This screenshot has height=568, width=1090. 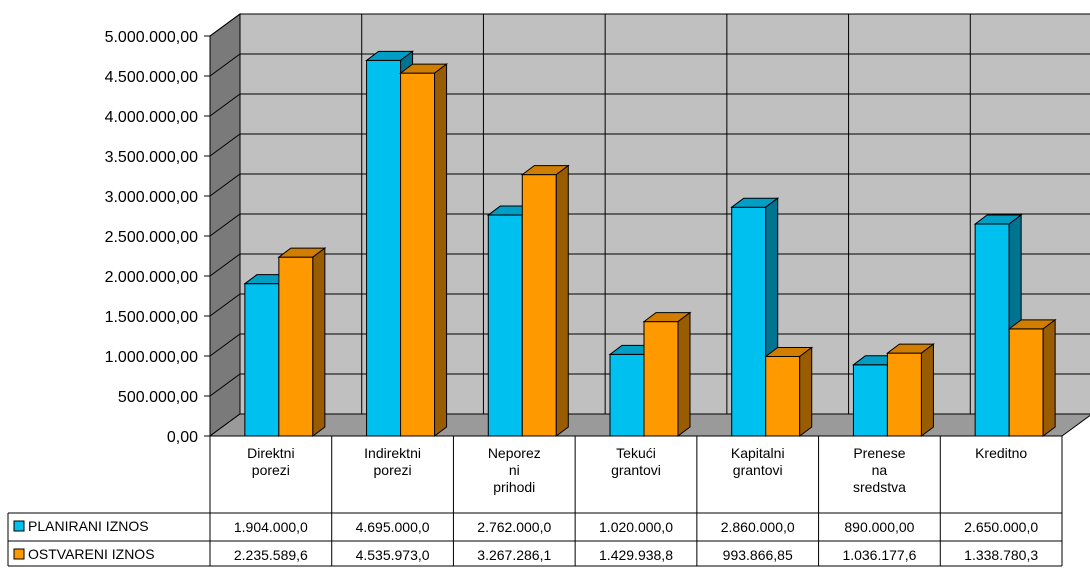 What do you see at coordinates (636, 555) in the screenshot?
I see `data-label: 1.429.938,8` at bounding box center [636, 555].